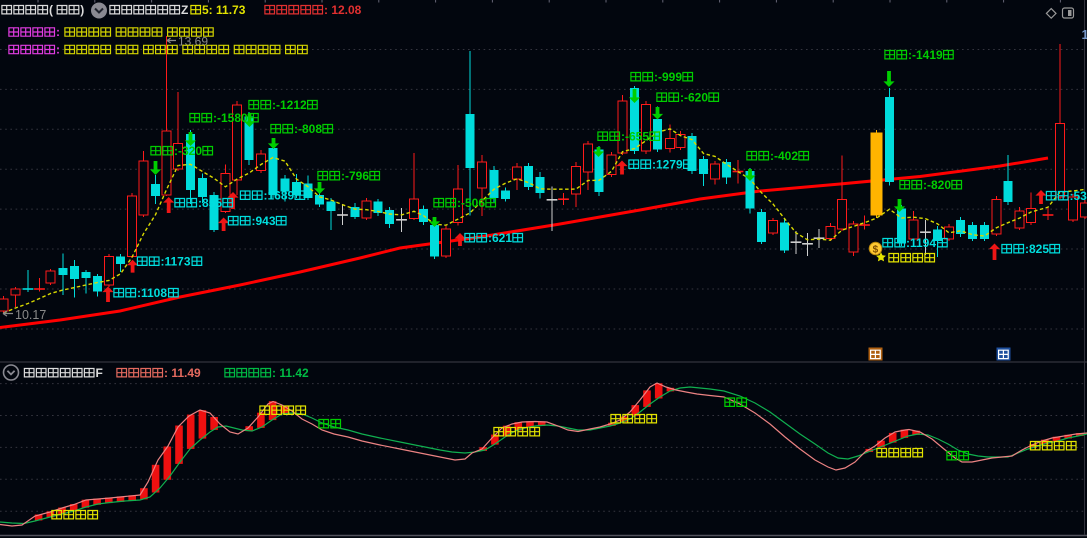  Describe the element at coordinates (937, 185) in the screenshot. I see `svg-text: :-820` at that location.